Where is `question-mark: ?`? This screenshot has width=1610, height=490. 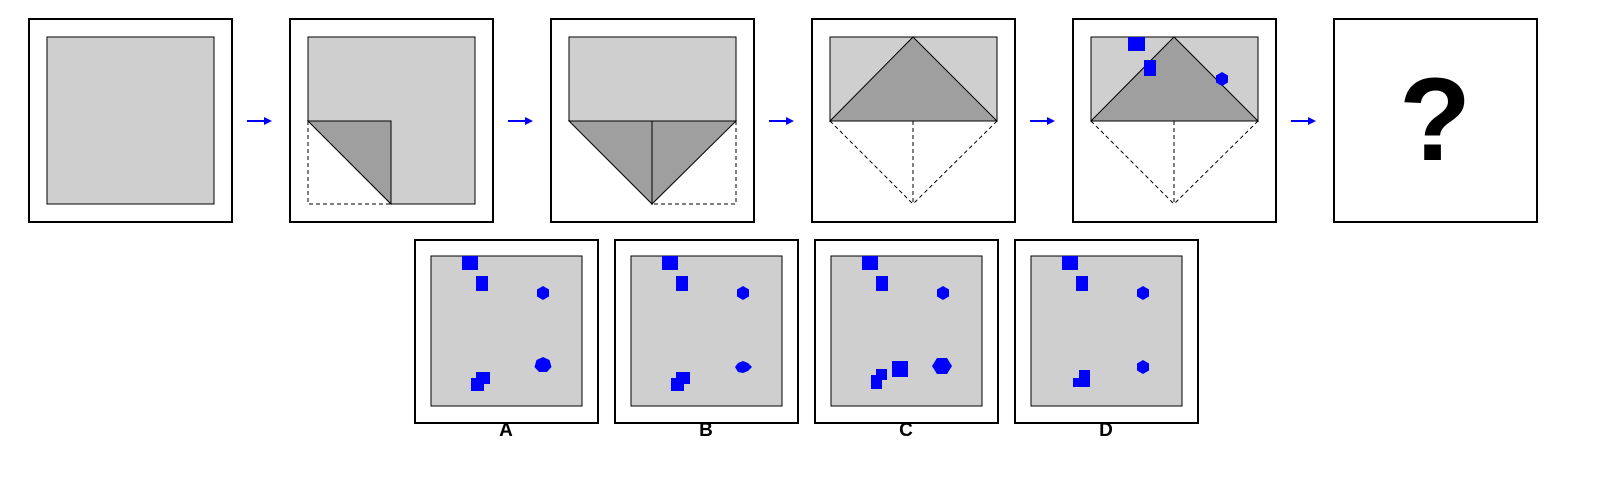 question-mark: ? is located at coordinates (1435, 120).